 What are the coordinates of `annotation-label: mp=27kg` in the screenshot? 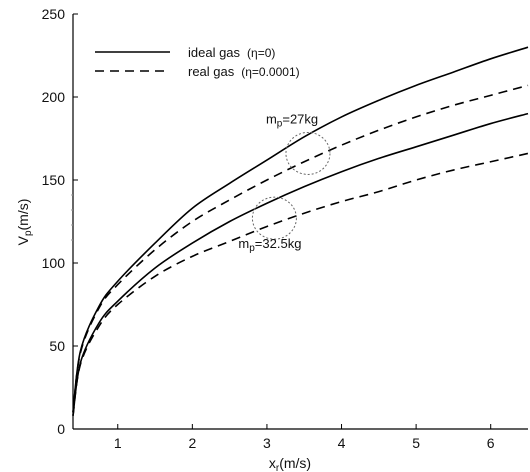 It's located at (292, 120).